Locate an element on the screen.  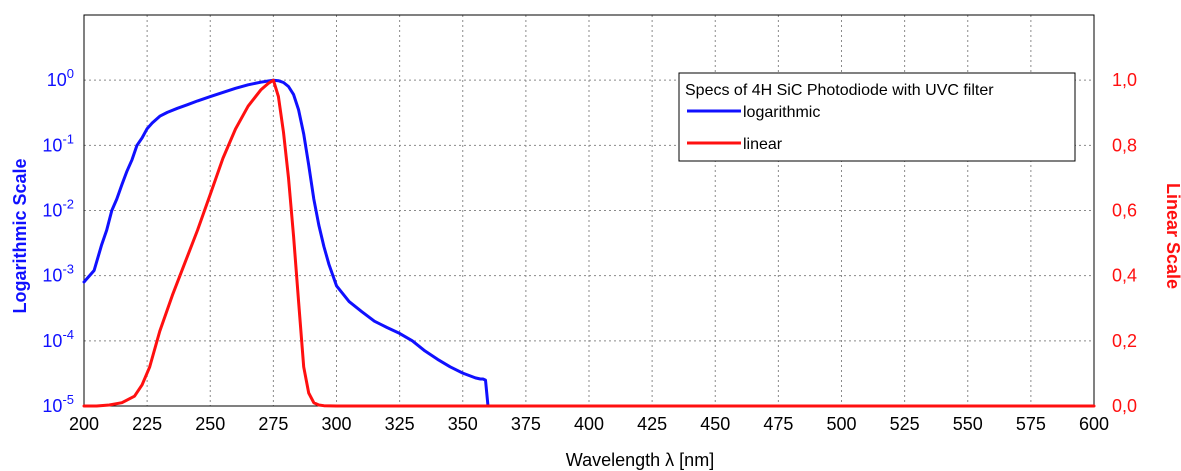
x-tick-label: 550 is located at coordinates (968, 424).